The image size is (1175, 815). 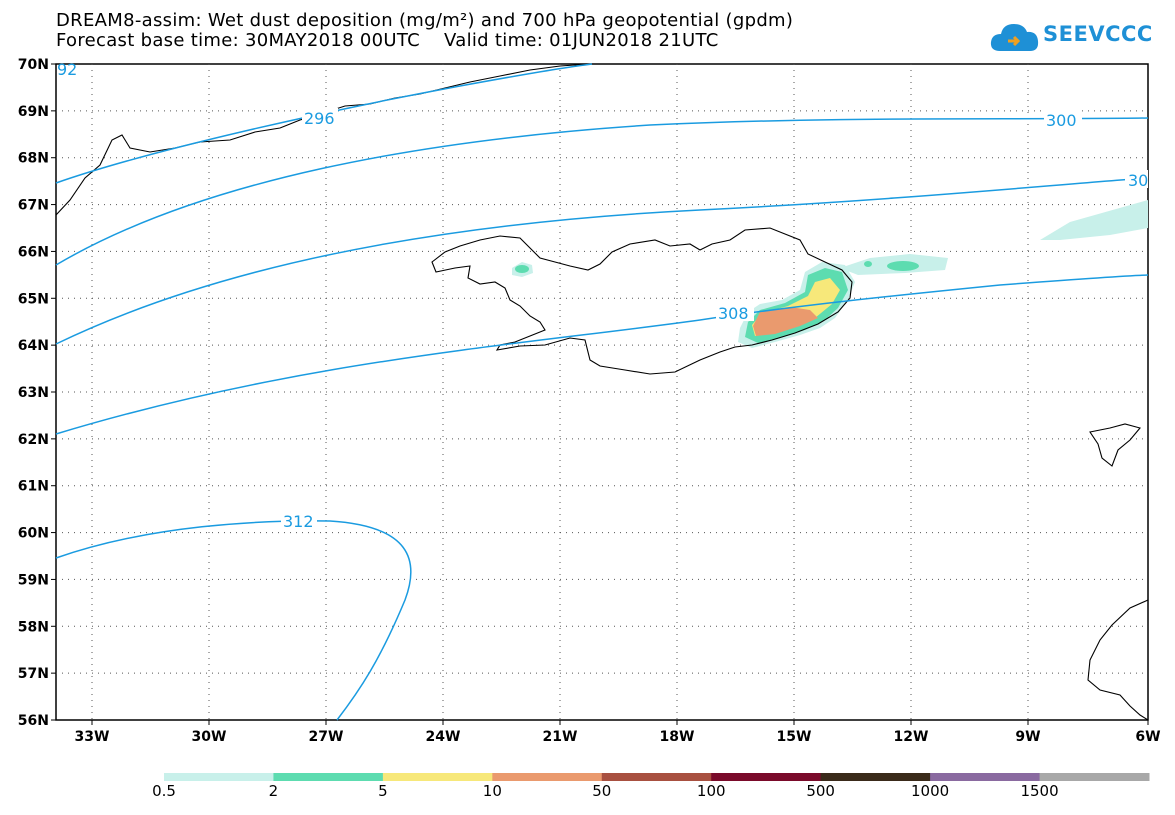 What do you see at coordinates (1098, 34) in the screenshot?
I see `logo-text: SEEVCCC` at bounding box center [1098, 34].